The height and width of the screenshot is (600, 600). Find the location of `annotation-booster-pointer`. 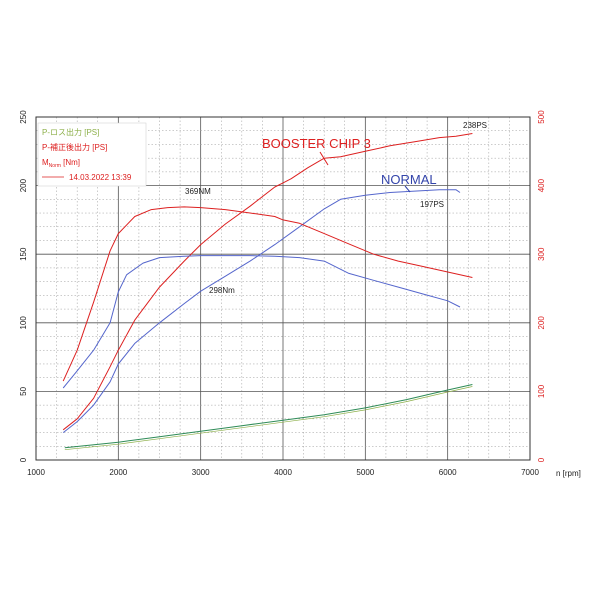

annotation-booster-pointer is located at coordinates (324, 158).